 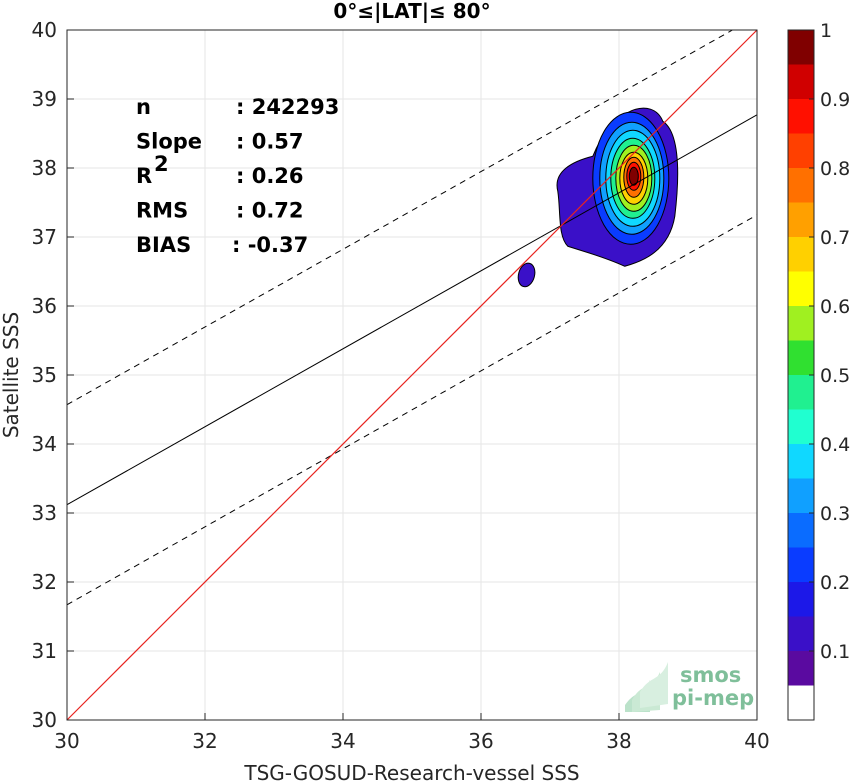 What do you see at coordinates (44, 306) in the screenshot?
I see `y-tick-label: 36` at bounding box center [44, 306].